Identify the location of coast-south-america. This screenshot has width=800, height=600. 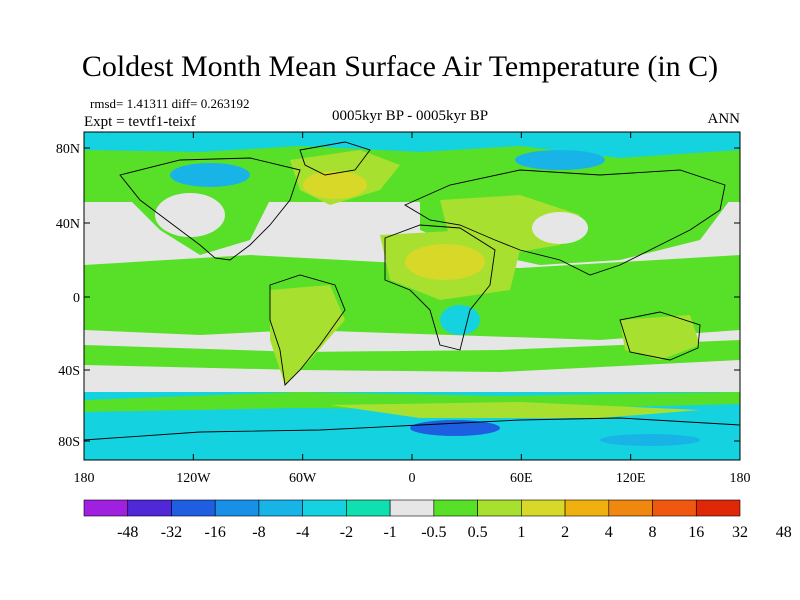
(307, 330).